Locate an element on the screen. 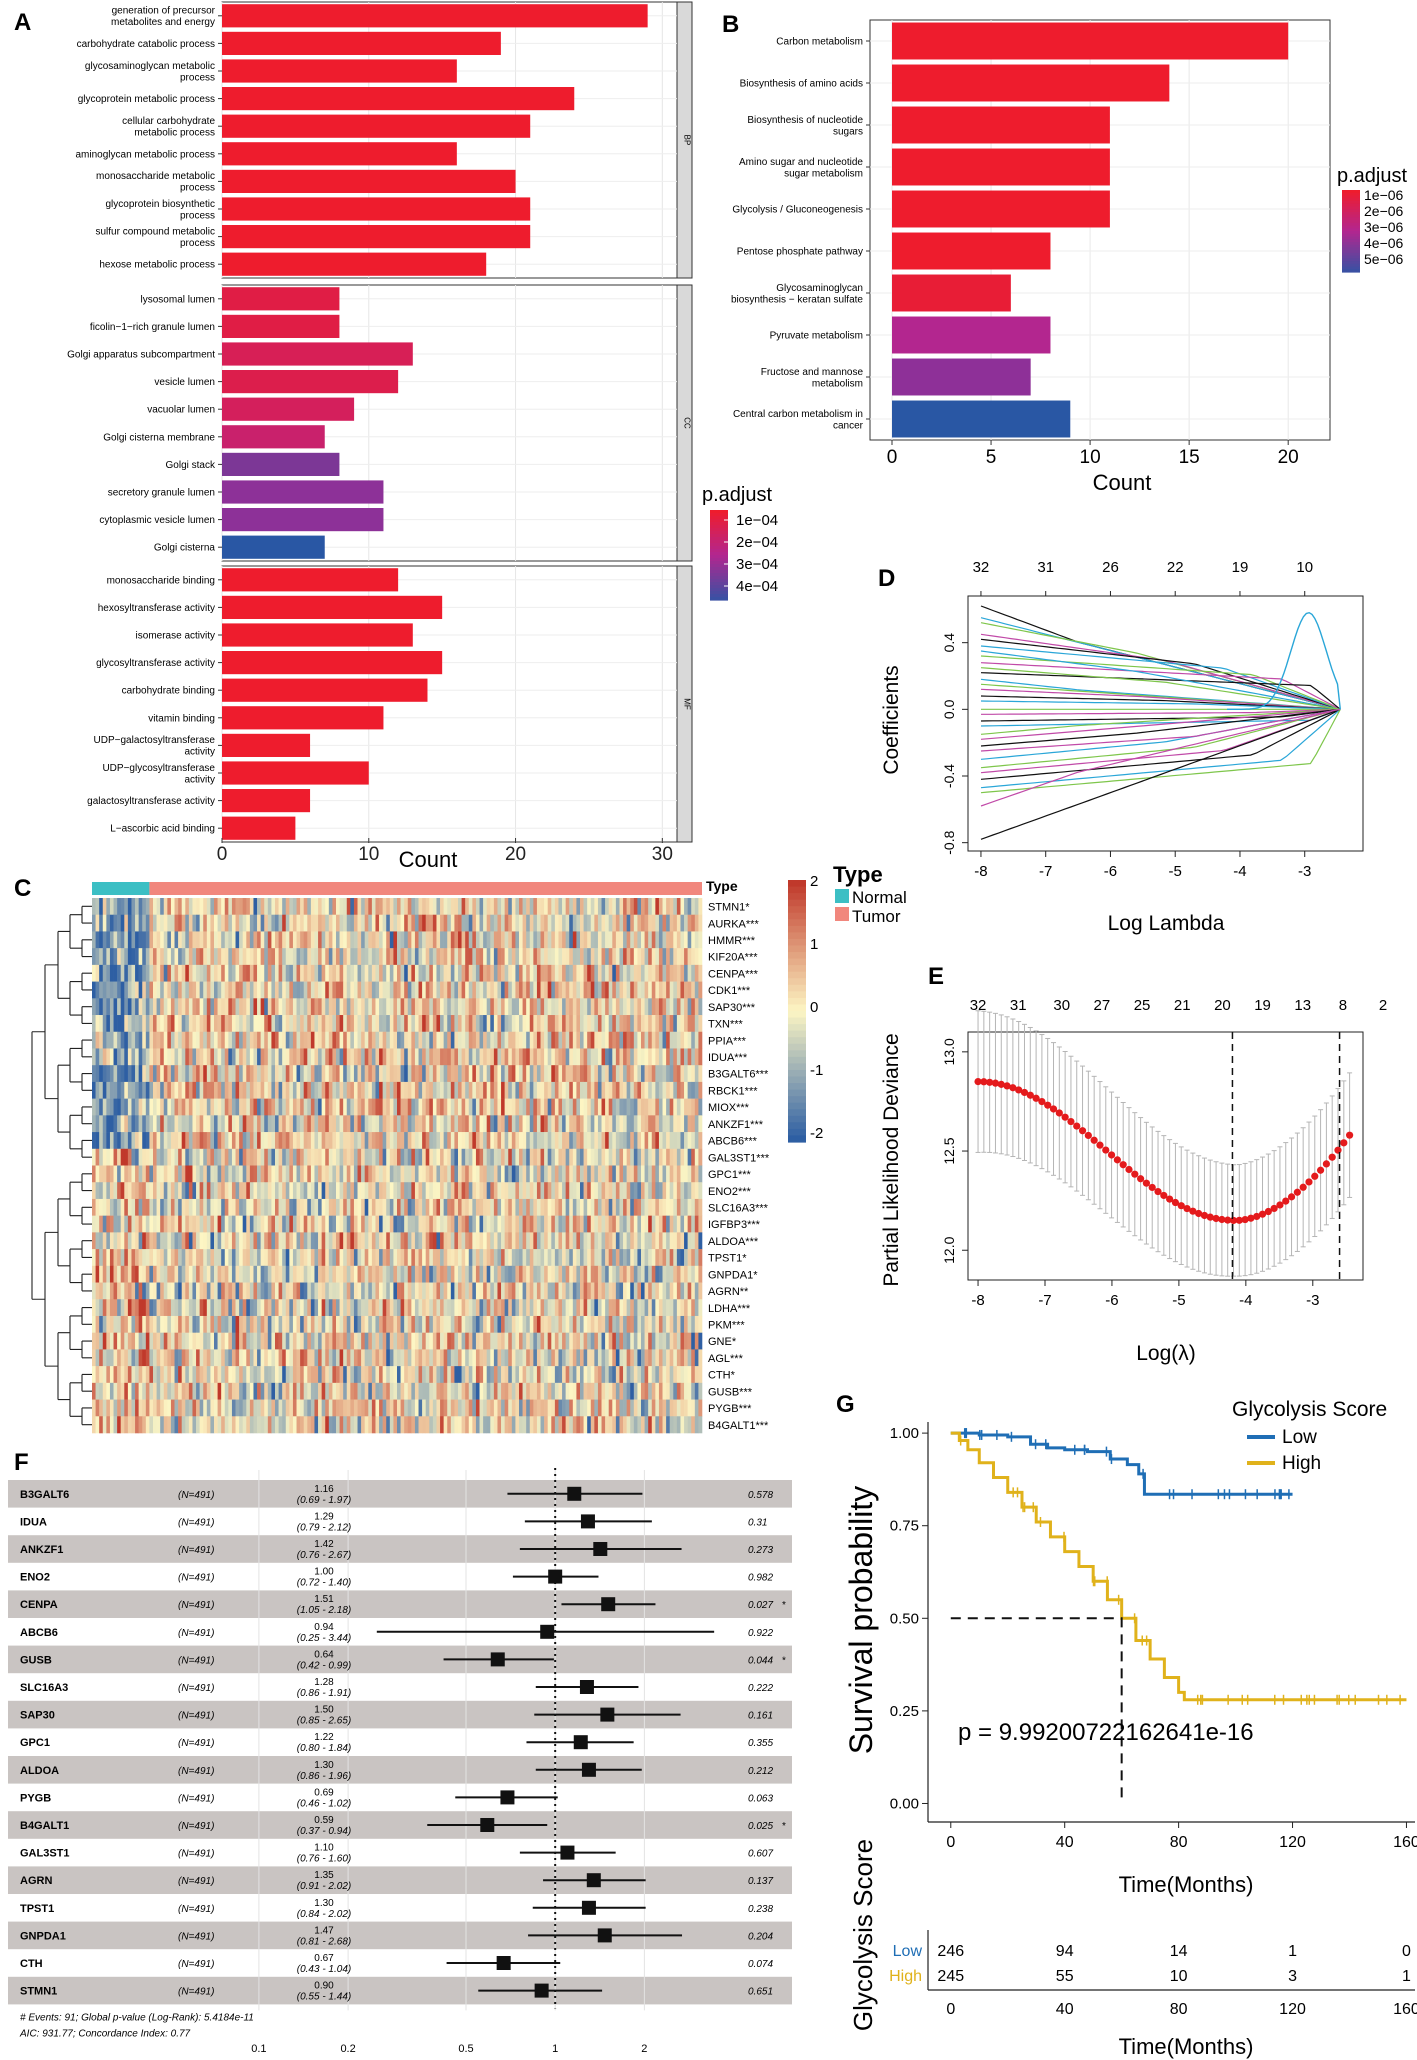 The width and height of the screenshot is (1417, 2060). legend-gradient-step is located at coordinates (1351, 268).